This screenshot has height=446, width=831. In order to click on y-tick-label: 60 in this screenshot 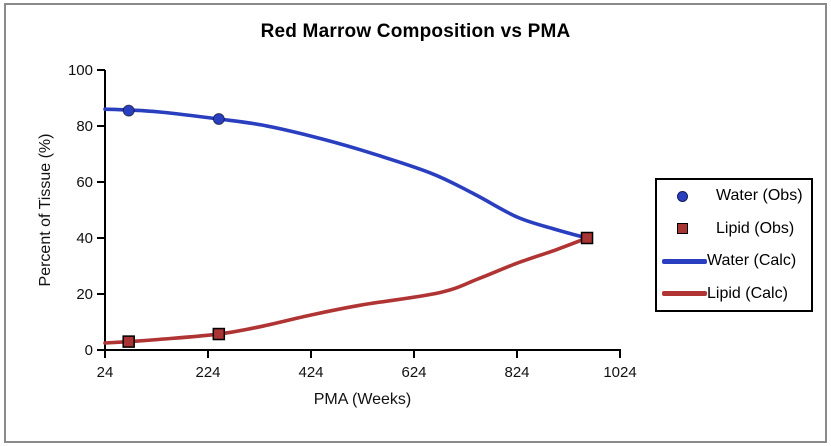, I will do `click(84, 182)`.